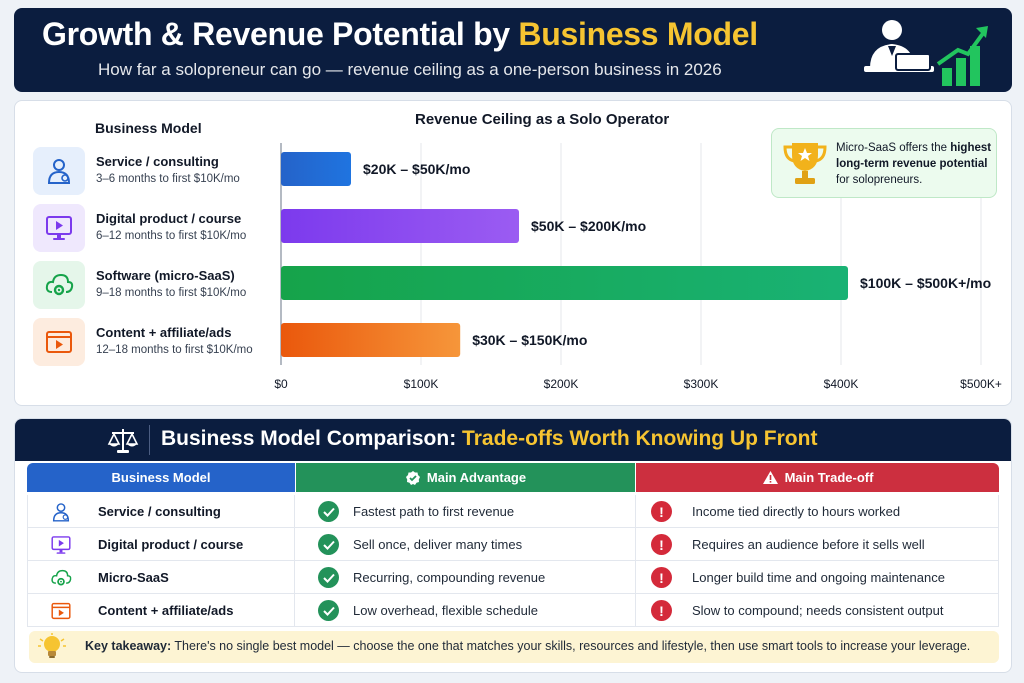 This screenshot has height=683, width=1024. Describe the element at coordinates (805, 163) in the screenshot. I see `trophy-icon` at that location.